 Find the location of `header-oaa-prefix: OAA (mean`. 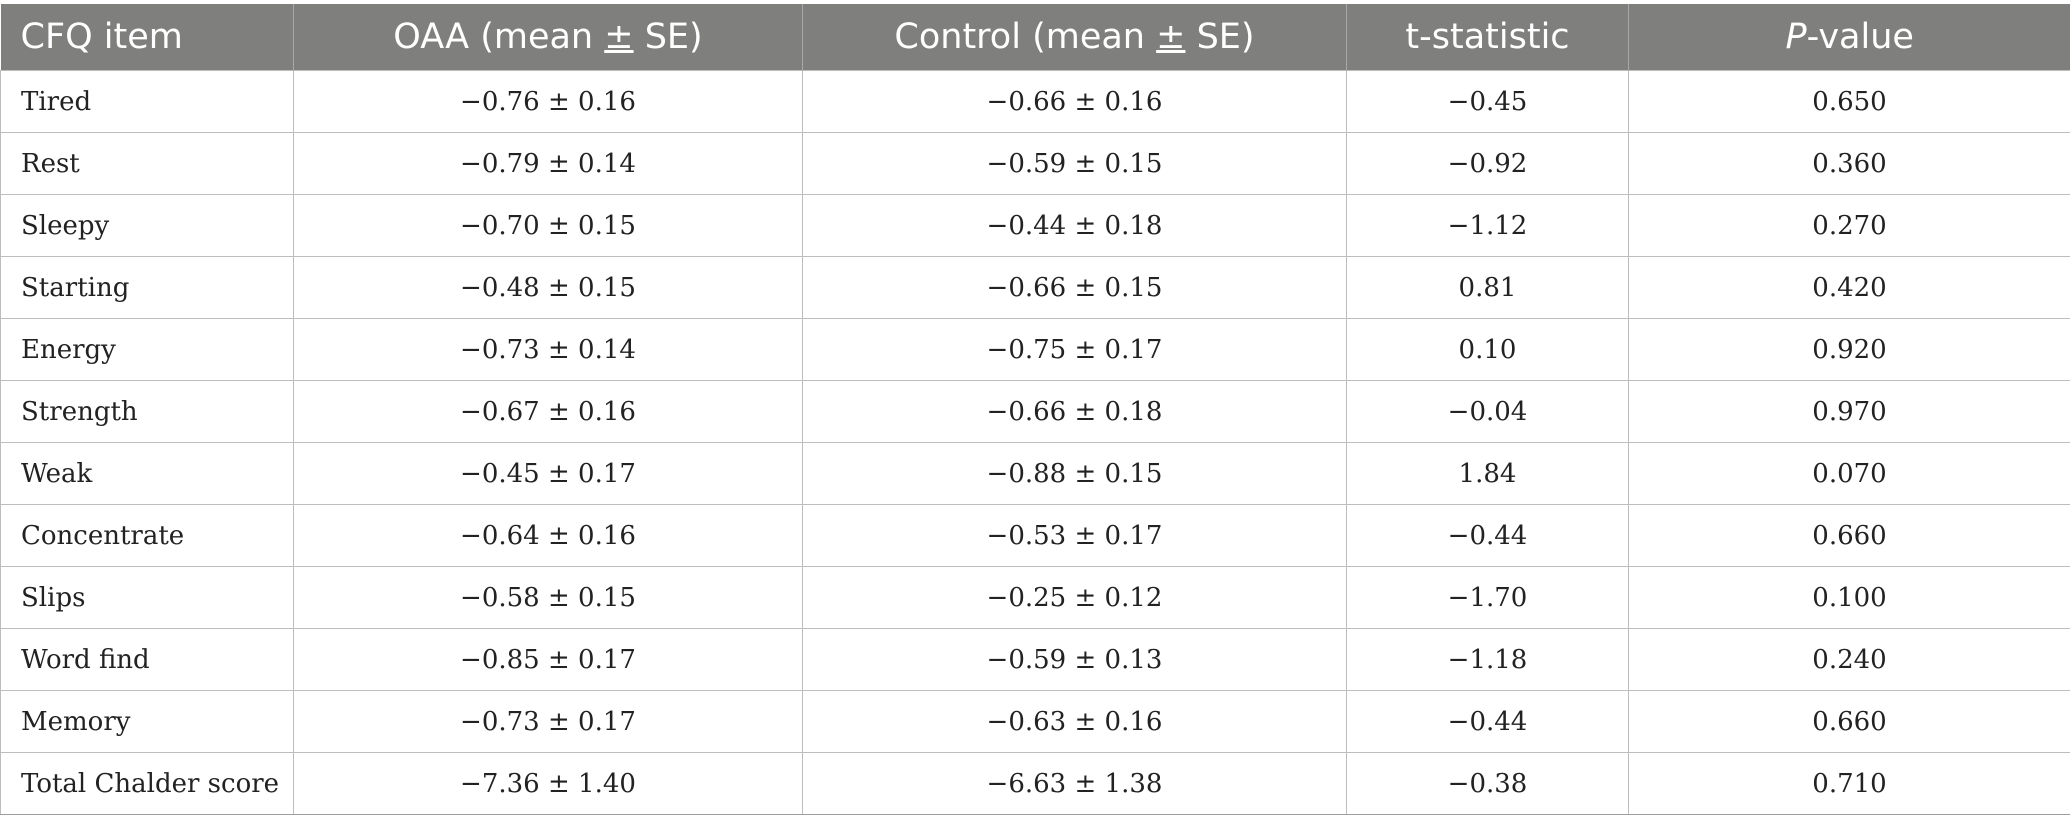

header-oaa-prefix: OAA (mean is located at coordinates (499, 37).